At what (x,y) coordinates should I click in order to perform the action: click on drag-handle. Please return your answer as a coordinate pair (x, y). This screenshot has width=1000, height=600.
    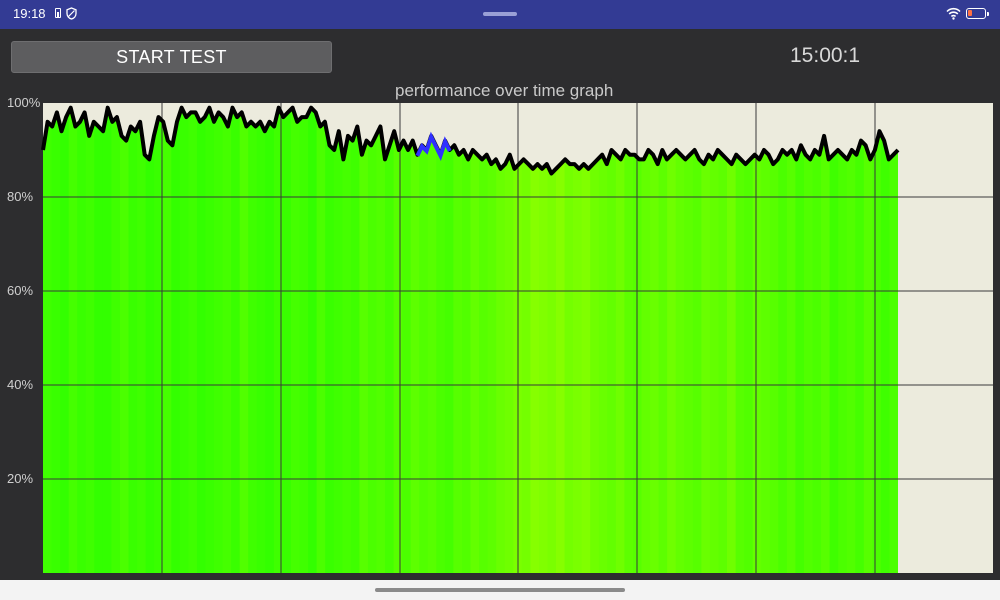
    Looking at the image, I should click on (500, 14).